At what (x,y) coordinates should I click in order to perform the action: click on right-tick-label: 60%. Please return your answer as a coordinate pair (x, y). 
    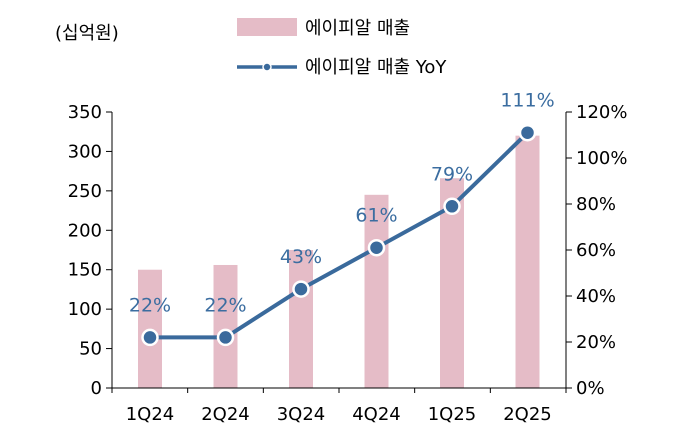
    Looking at the image, I should click on (596, 250).